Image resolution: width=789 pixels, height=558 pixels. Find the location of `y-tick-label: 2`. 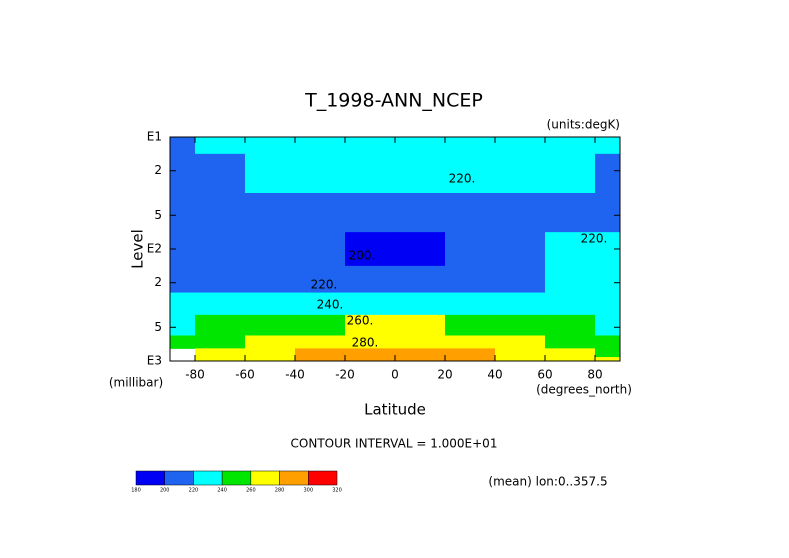

y-tick-label: 2 is located at coordinates (158, 282).